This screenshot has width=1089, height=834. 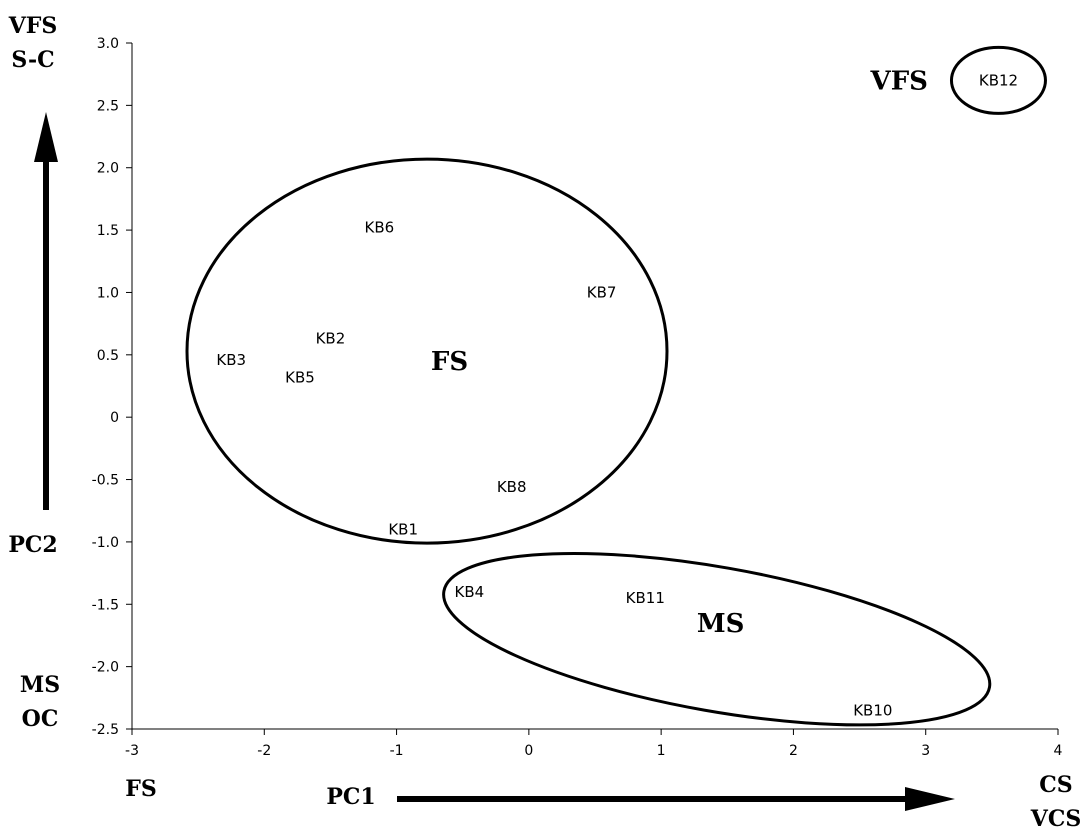 What do you see at coordinates (528, 751) in the screenshot?
I see `x-tick-label: 0` at bounding box center [528, 751].